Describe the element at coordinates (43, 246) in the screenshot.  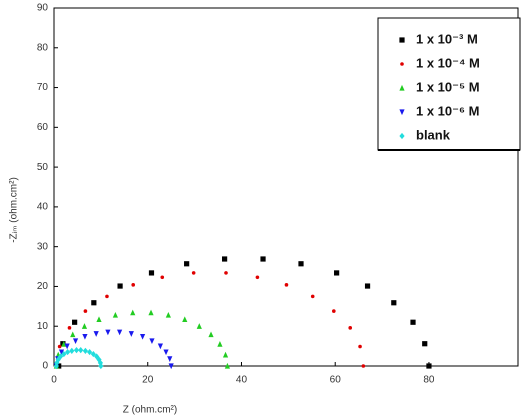
I see `y-tick-label: 30` at that location.